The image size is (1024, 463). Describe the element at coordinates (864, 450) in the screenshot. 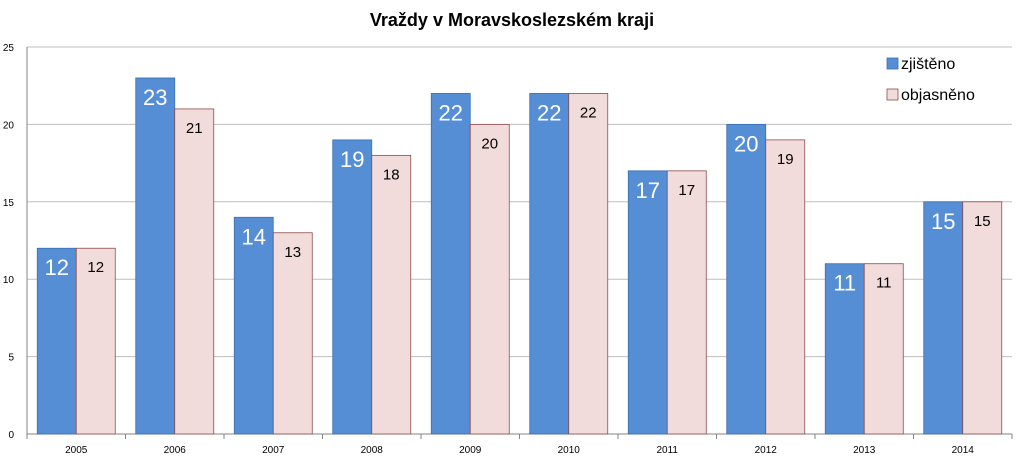

I see `x-tick-label: 2013` at that location.